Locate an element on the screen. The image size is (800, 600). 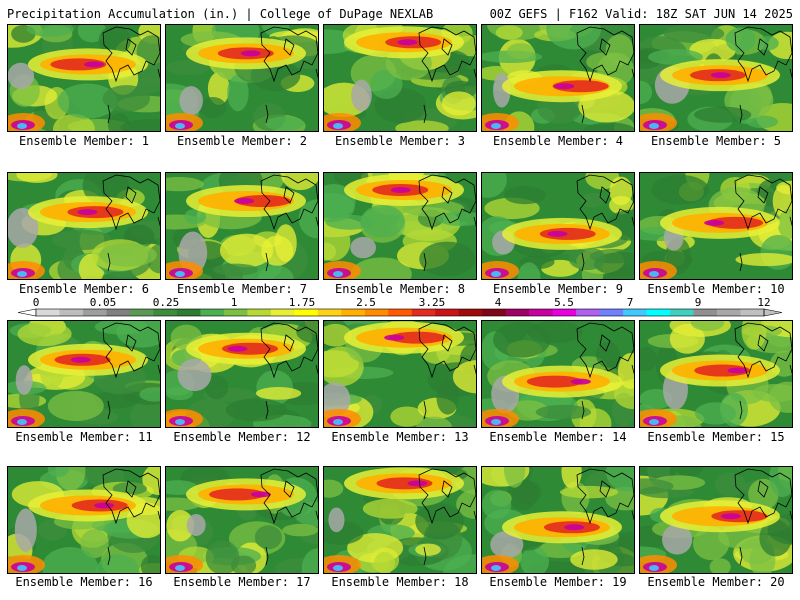
colorbar-tick-label: 3.25 is located at coordinates (432, 302).